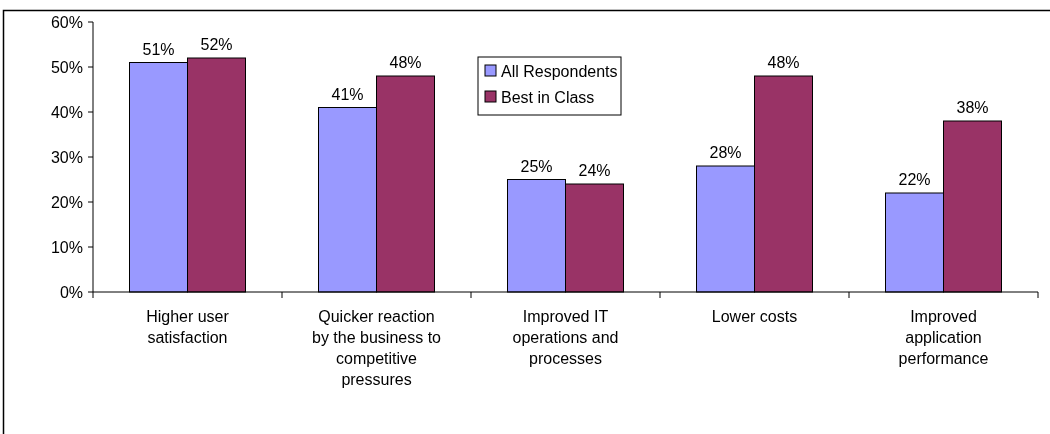  What do you see at coordinates (158, 49) in the screenshot?
I see `data-label: 51%` at bounding box center [158, 49].